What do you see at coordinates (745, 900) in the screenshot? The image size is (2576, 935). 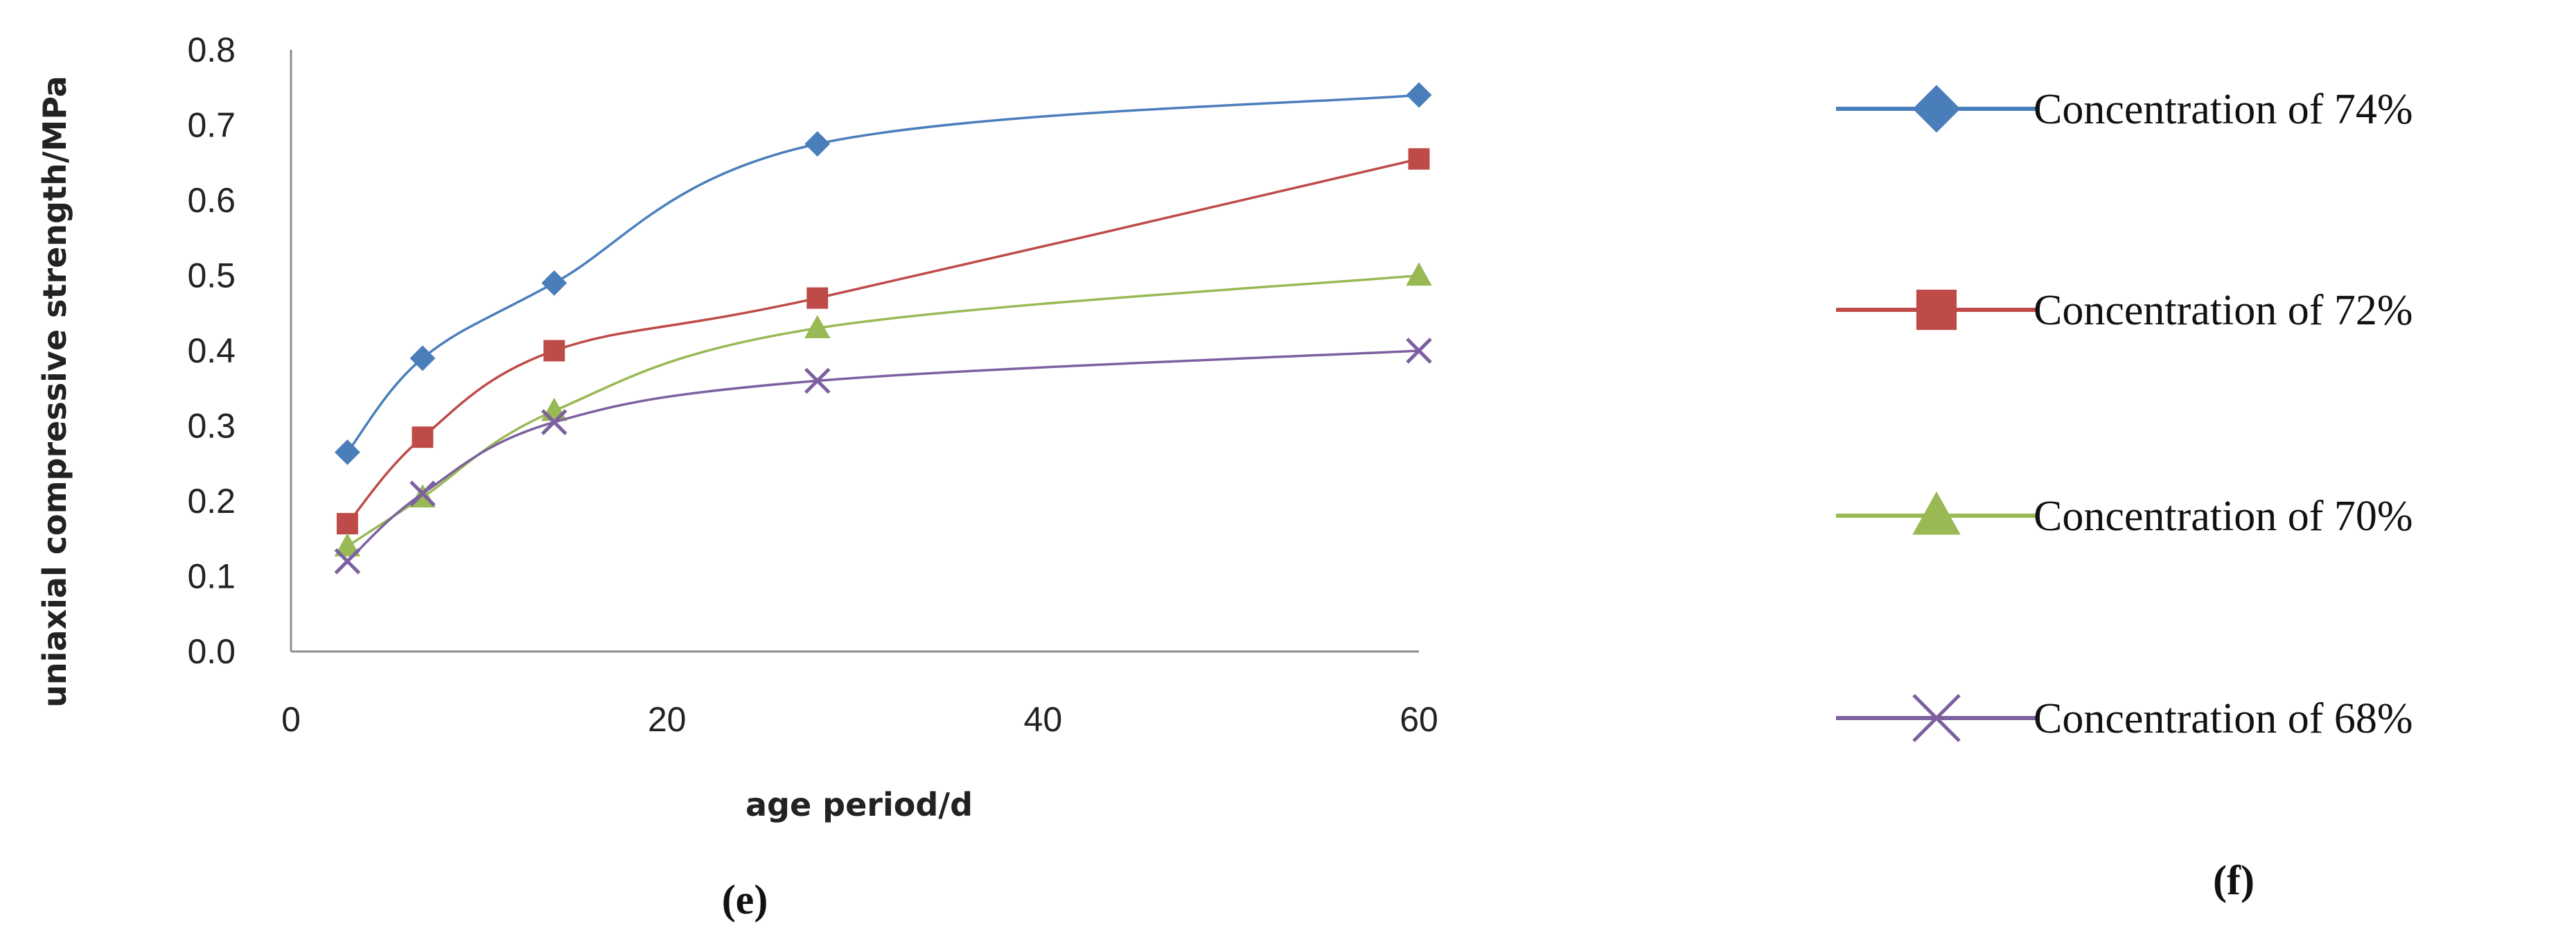 I see `panel-label-e: (e)` at bounding box center [745, 900].